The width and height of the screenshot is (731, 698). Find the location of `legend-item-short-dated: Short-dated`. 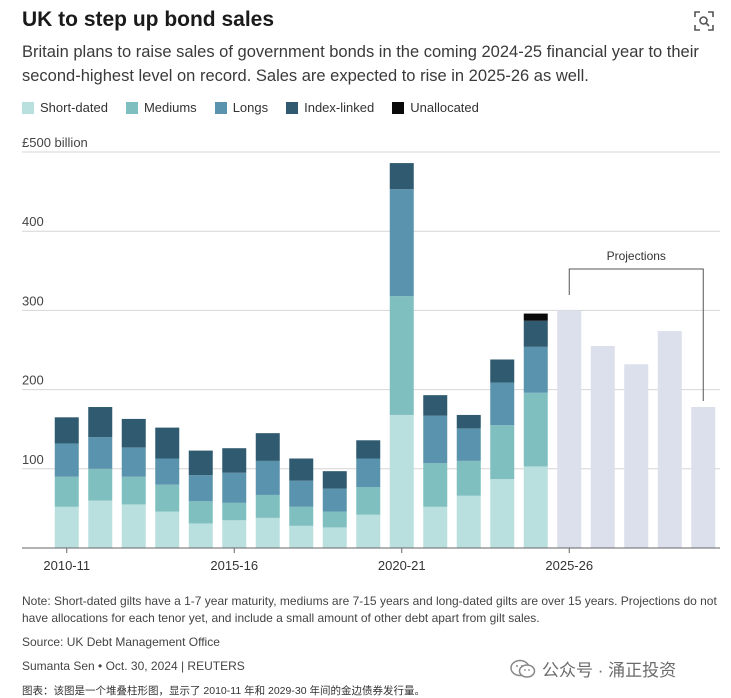

legend-item-short-dated: Short-dated is located at coordinates (65, 107).